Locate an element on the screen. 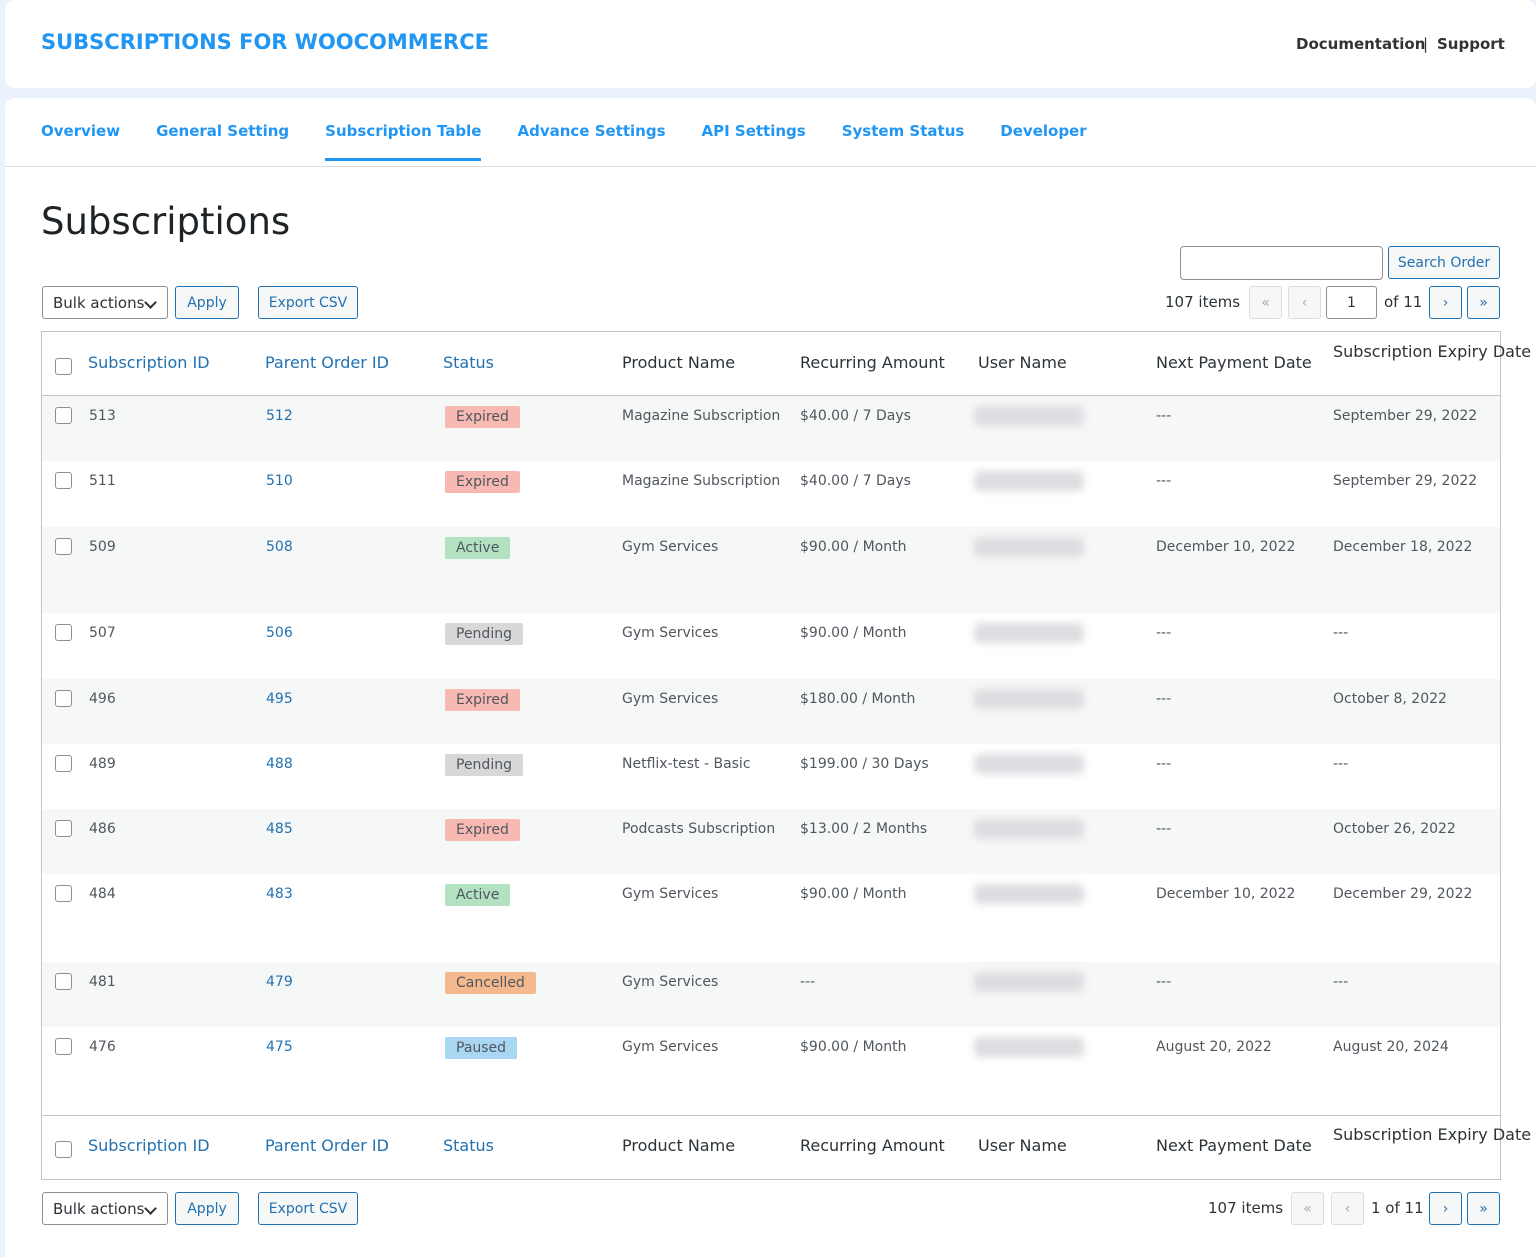  expiry-date: December 18, 2022 is located at coordinates (1403, 547).